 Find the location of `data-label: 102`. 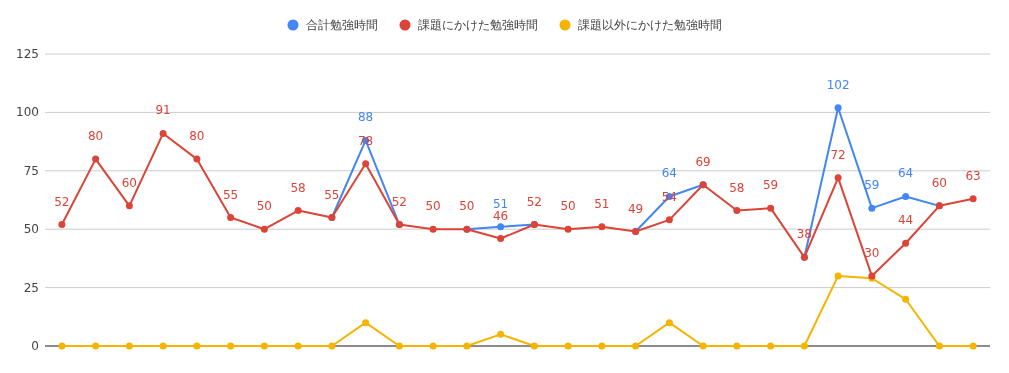

data-label: 102 is located at coordinates (838, 84).